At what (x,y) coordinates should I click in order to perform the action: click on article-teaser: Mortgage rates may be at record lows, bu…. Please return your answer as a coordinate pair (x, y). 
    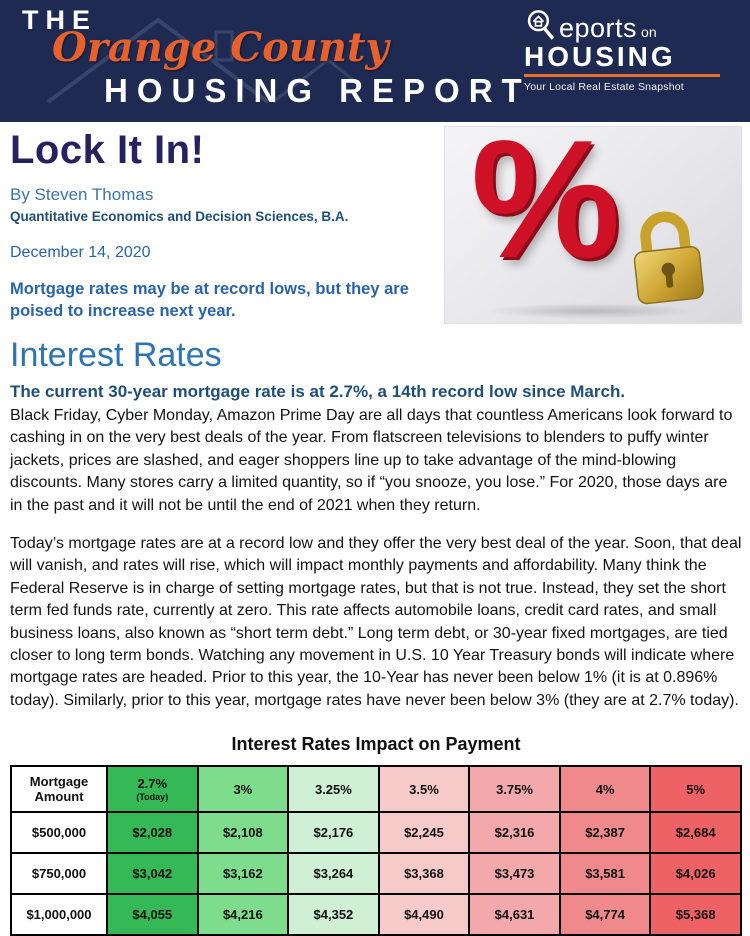
    Looking at the image, I should click on (209, 300).